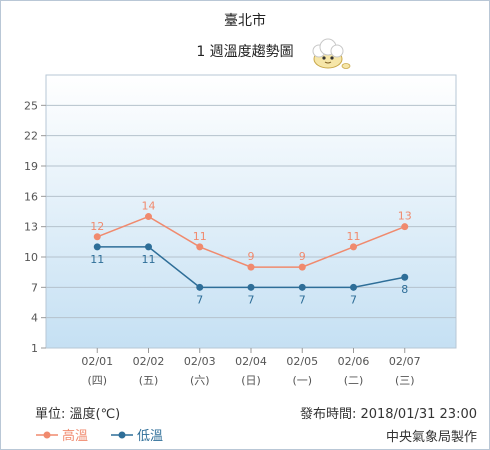 The image size is (490, 450). Describe the element at coordinates (34, 287) in the screenshot. I see `y-tick-label: 7` at that location.